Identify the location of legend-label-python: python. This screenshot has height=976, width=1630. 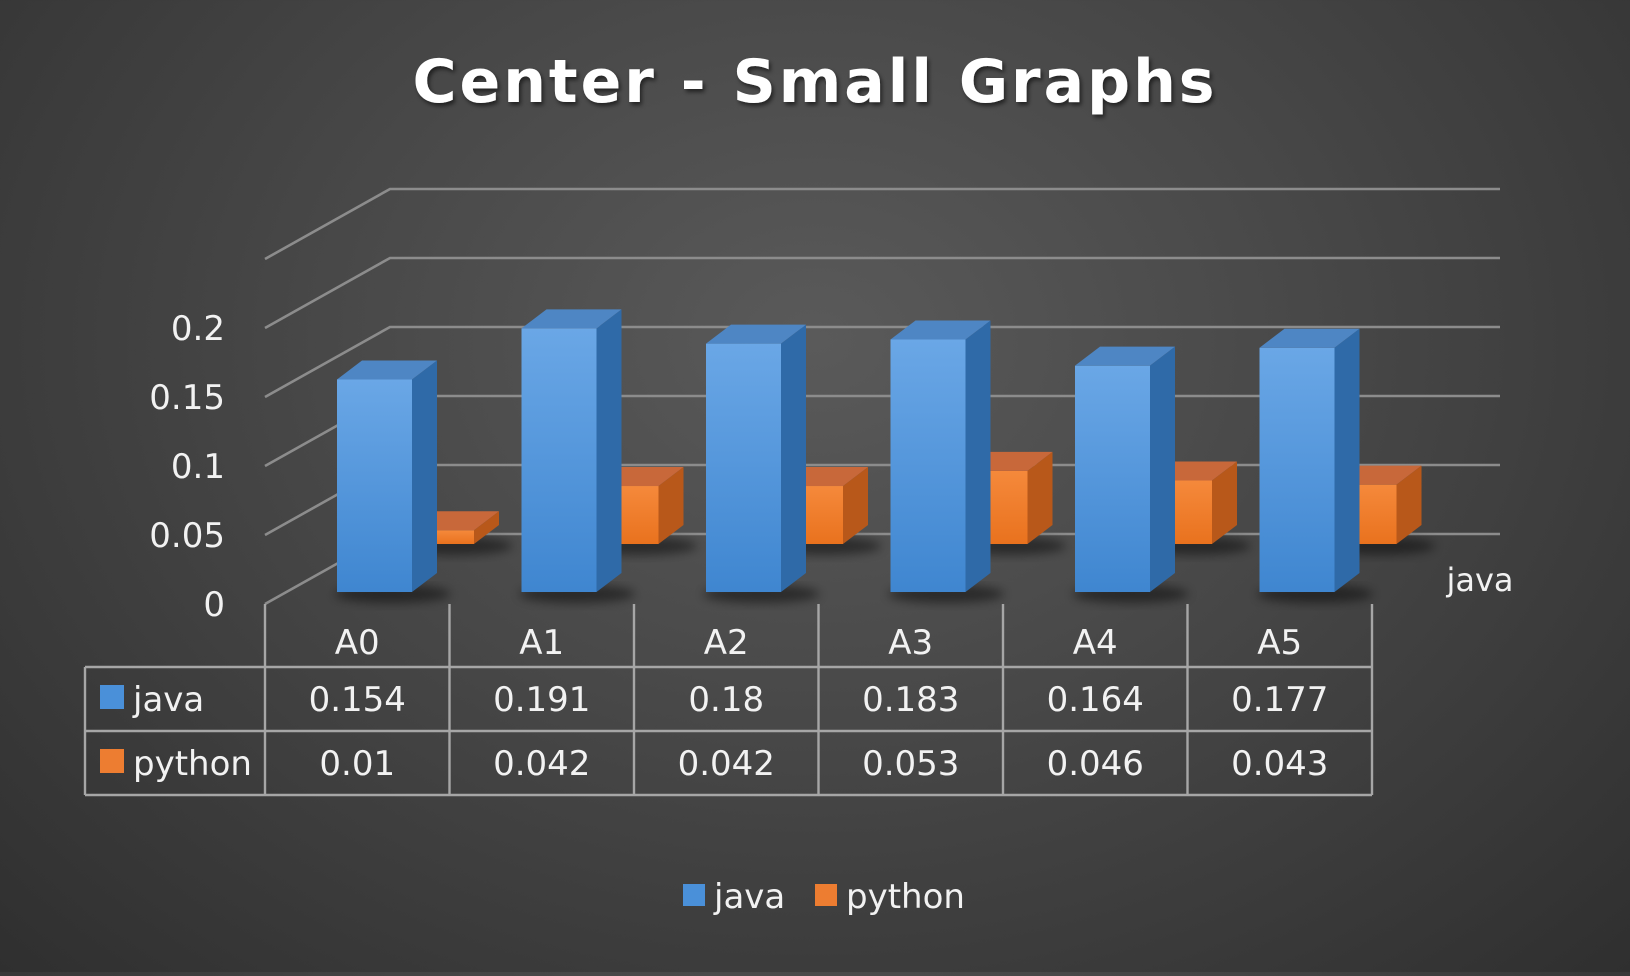
(905, 897).